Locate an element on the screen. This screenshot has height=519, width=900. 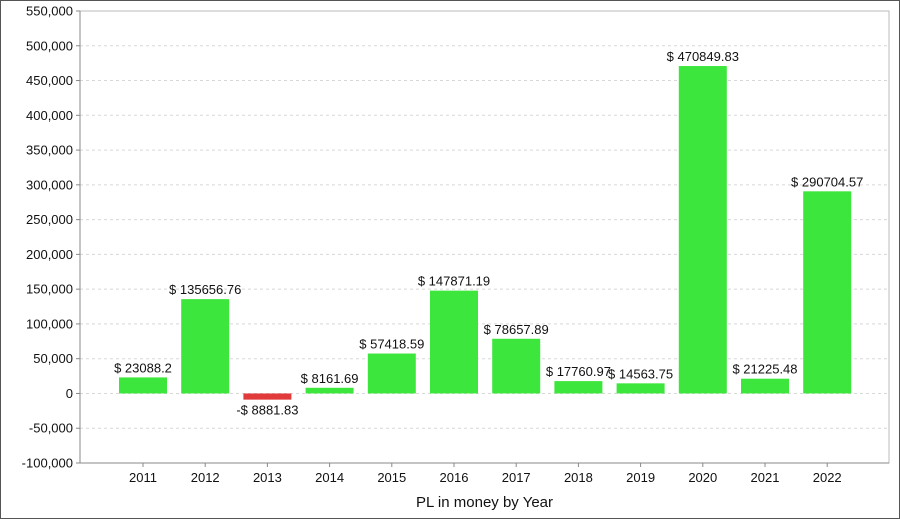
x-tick-label: 2015 is located at coordinates (391, 477).